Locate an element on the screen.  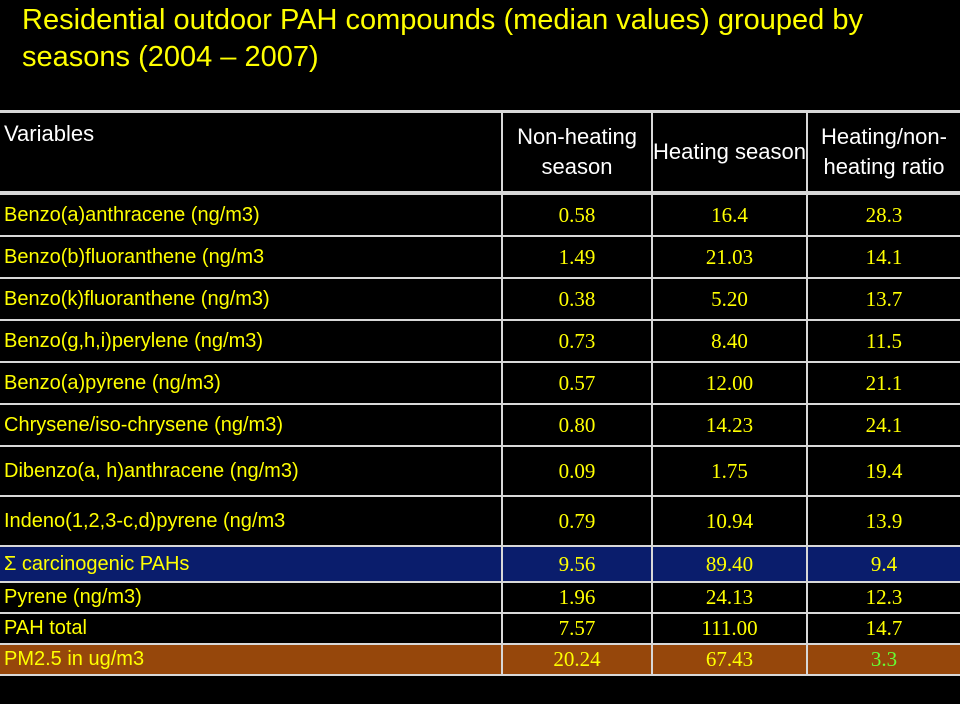
table-row-pm25: PM2.5 in ug/m3 20.24 67.43 3.3 is located at coordinates (480, 660).